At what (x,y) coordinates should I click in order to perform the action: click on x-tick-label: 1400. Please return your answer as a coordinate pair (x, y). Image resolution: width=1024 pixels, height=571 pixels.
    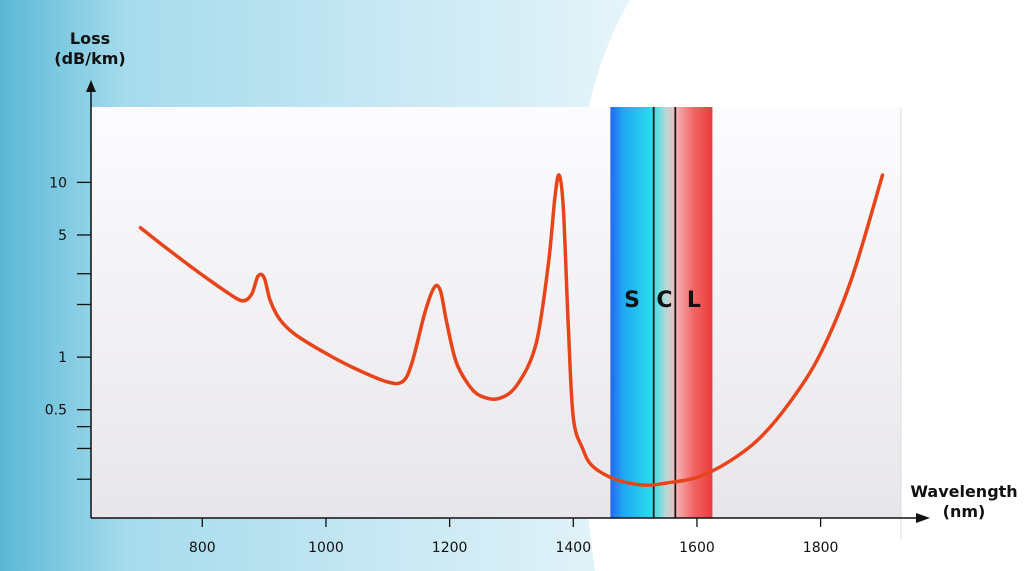
    Looking at the image, I should click on (573, 548).